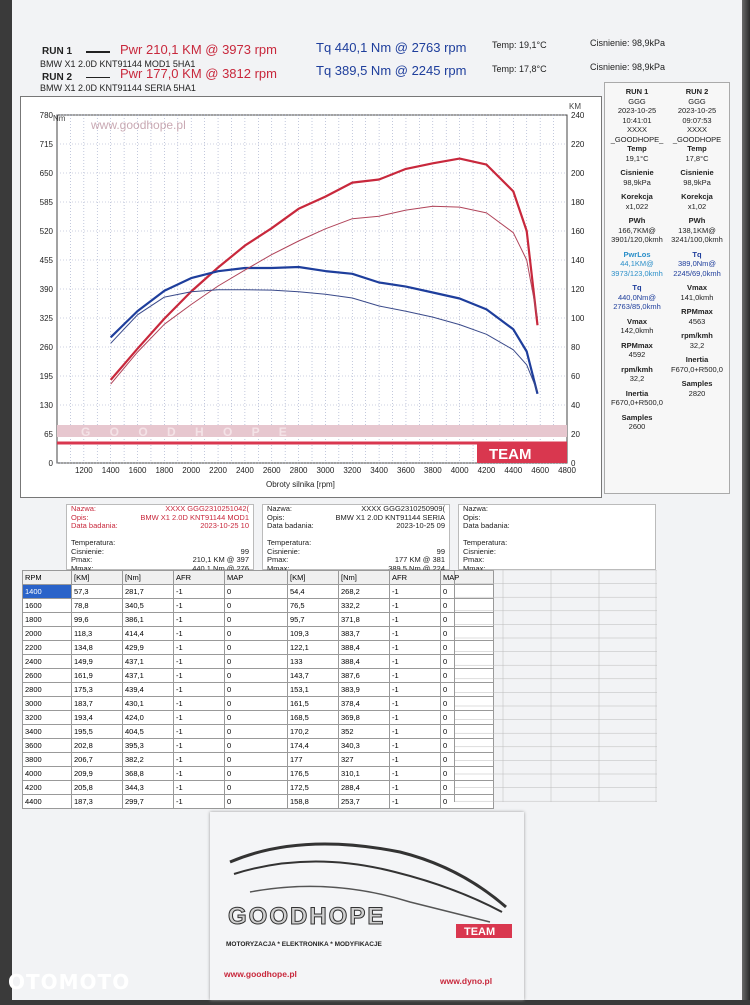 The image size is (750, 1005). Describe the element at coordinates (368, 875) in the screenshot. I see `car-silhouette-line` at that location.